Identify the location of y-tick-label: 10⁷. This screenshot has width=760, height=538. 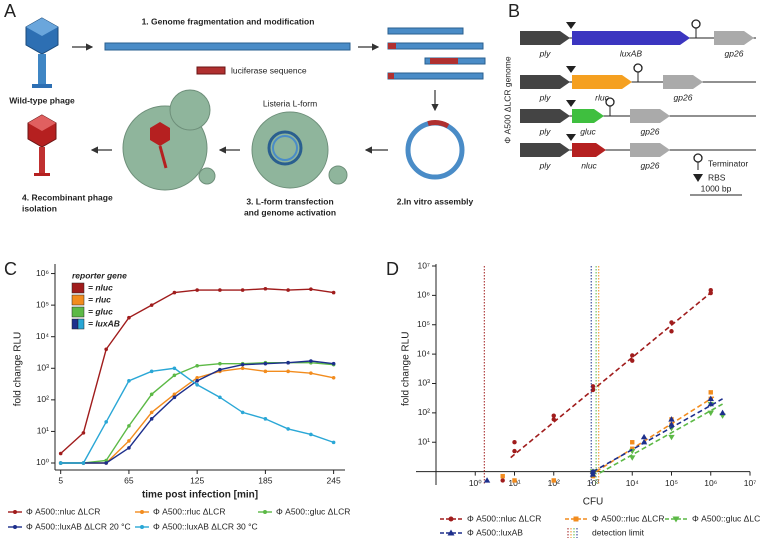
(423, 265).